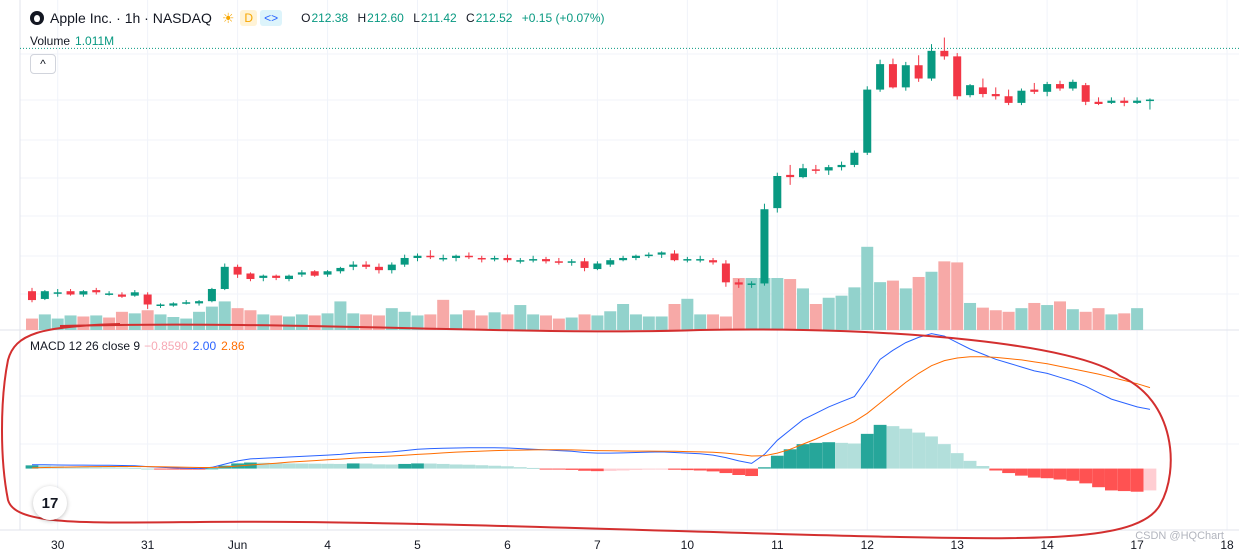 The height and width of the screenshot is (554, 1239). I want to click on tradingview-logo-icon: 17, so click(50, 503).